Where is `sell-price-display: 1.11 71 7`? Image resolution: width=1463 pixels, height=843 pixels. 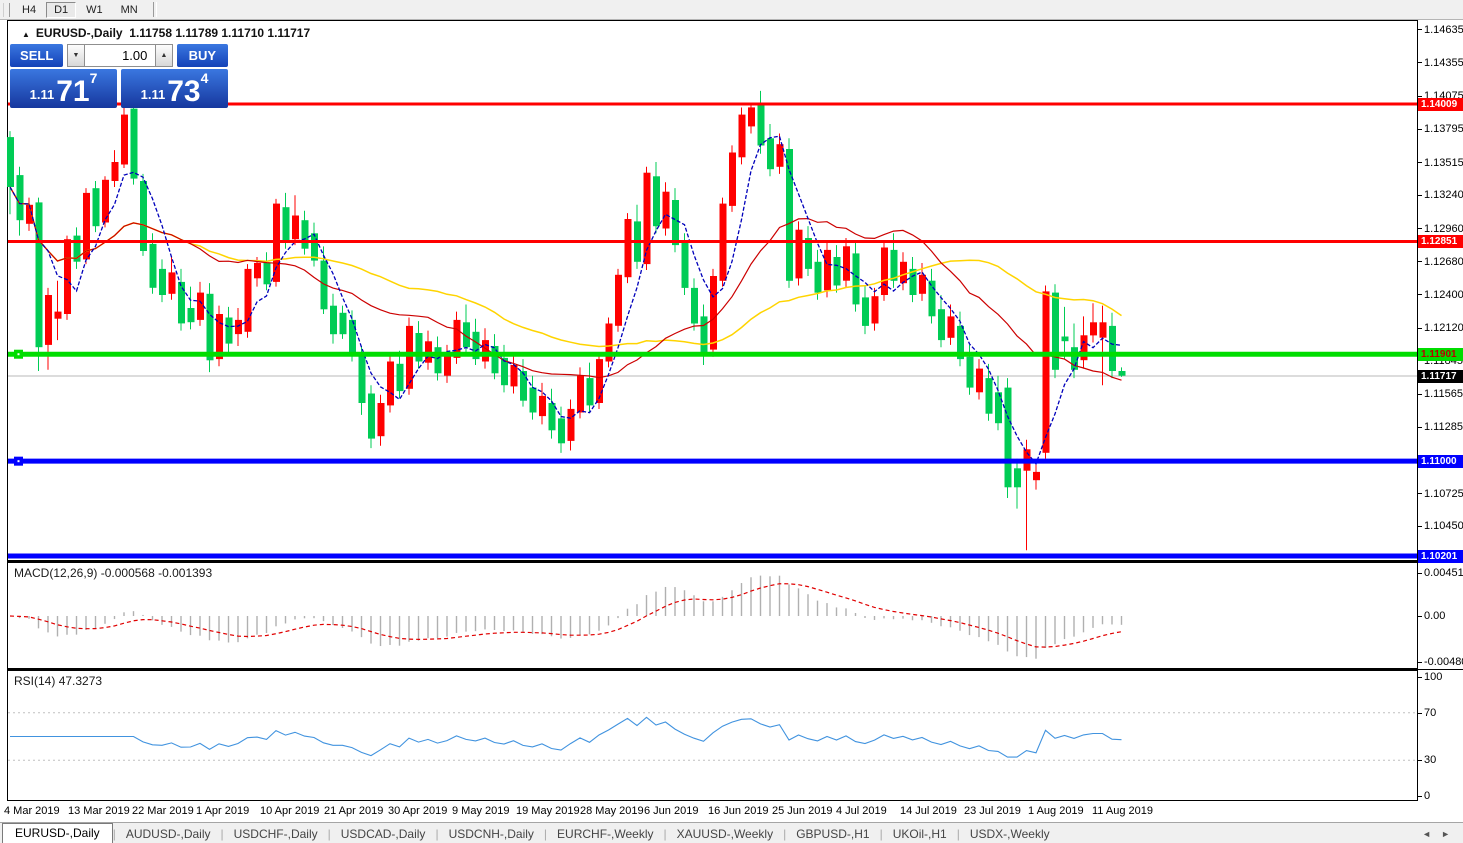 sell-price-display: 1.11 71 7 is located at coordinates (63, 88).